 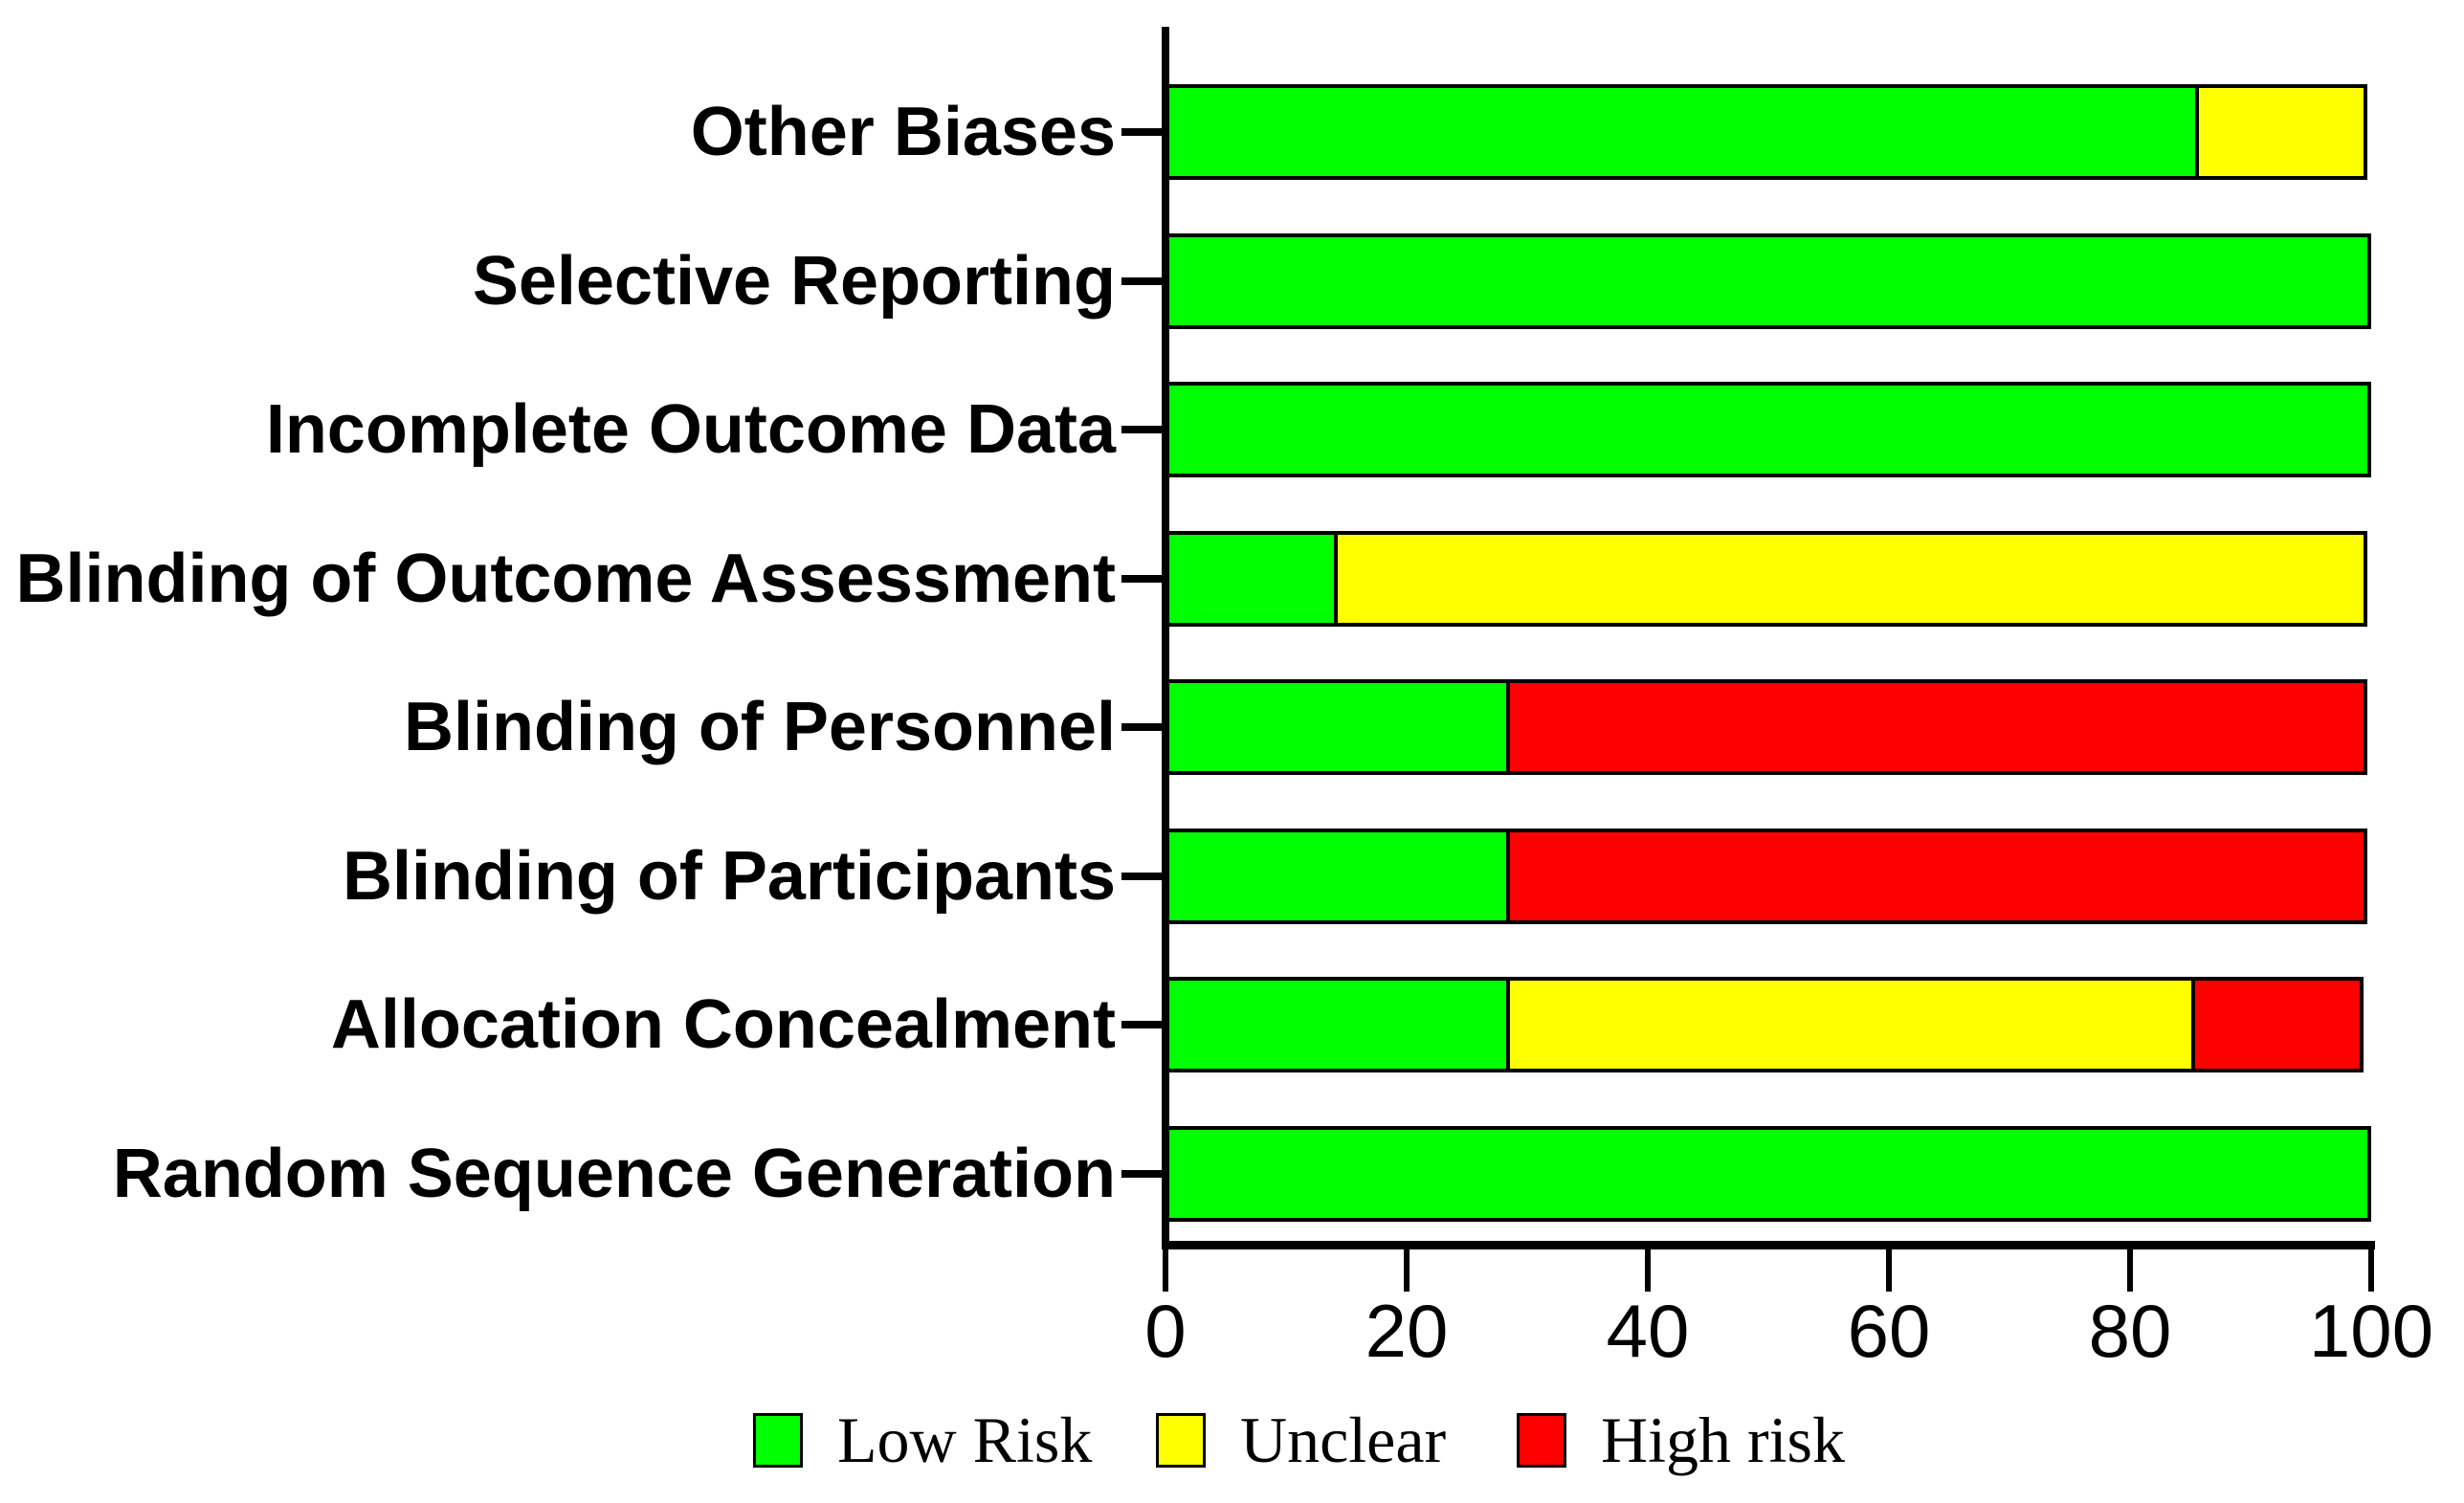 What do you see at coordinates (1143, 430) in the screenshot?
I see `category-tick-incomplete-outcome-data` at bounding box center [1143, 430].